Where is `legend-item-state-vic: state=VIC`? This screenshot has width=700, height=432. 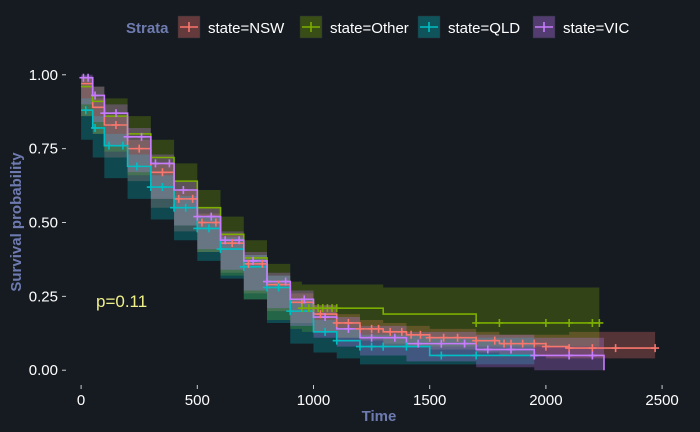
legend-item-state-vic: state=VIC is located at coordinates (580, 27).